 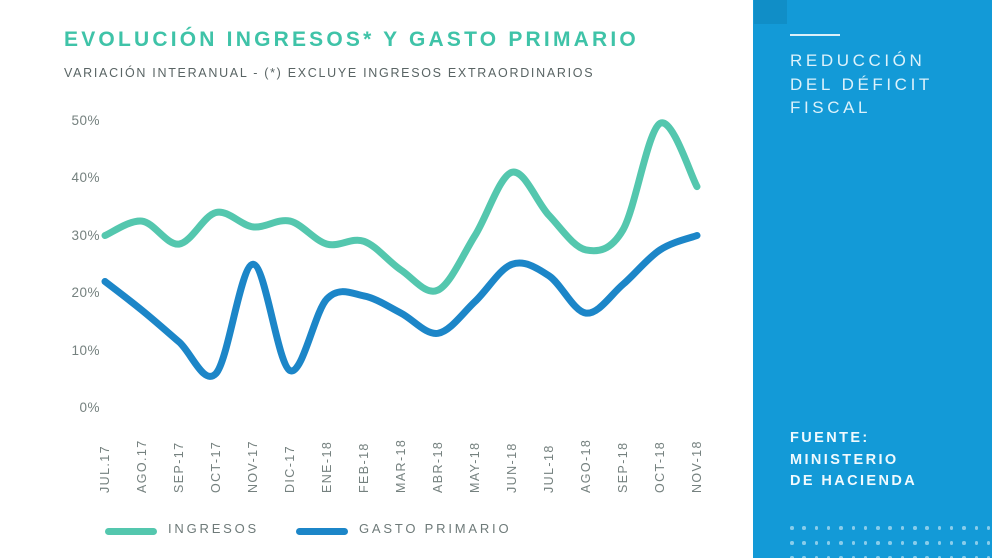 I want to click on source-line: DE HACIENDA, so click(x=854, y=481).